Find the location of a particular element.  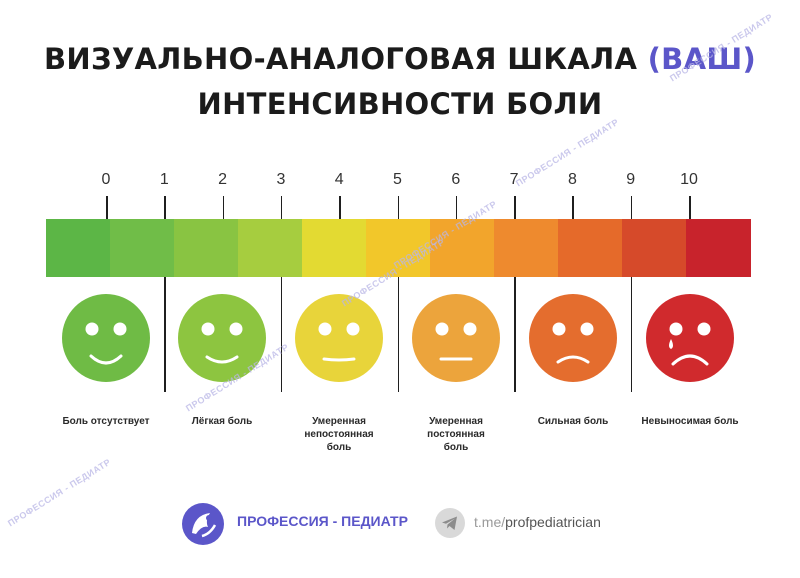

pain-caption-line: Сильная боль is located at coordinates (573, 421).